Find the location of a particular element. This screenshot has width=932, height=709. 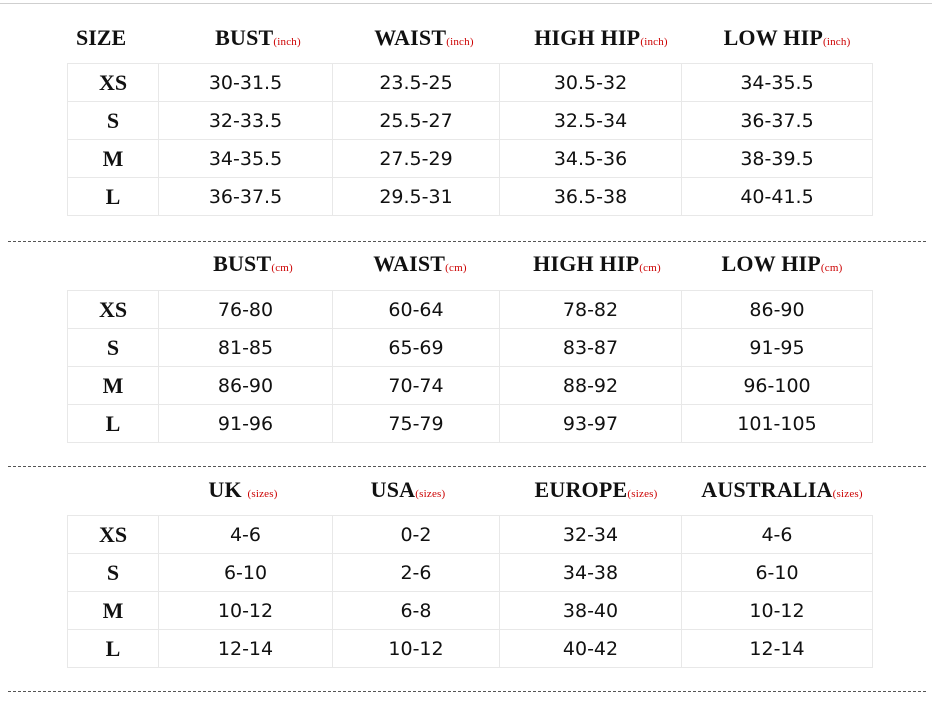

value-cell: 29.5-31 is located at coordinates (416, 196).